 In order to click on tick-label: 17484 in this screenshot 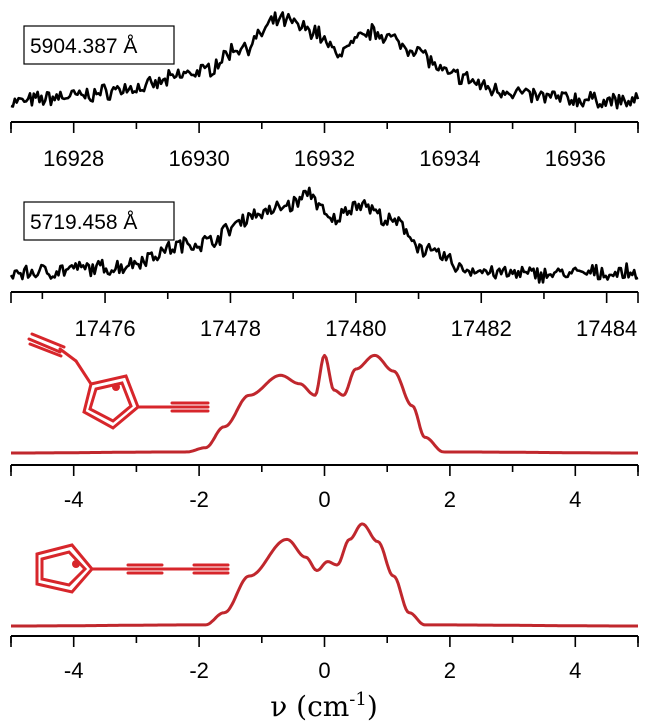, I will do `click(606, 328)`.